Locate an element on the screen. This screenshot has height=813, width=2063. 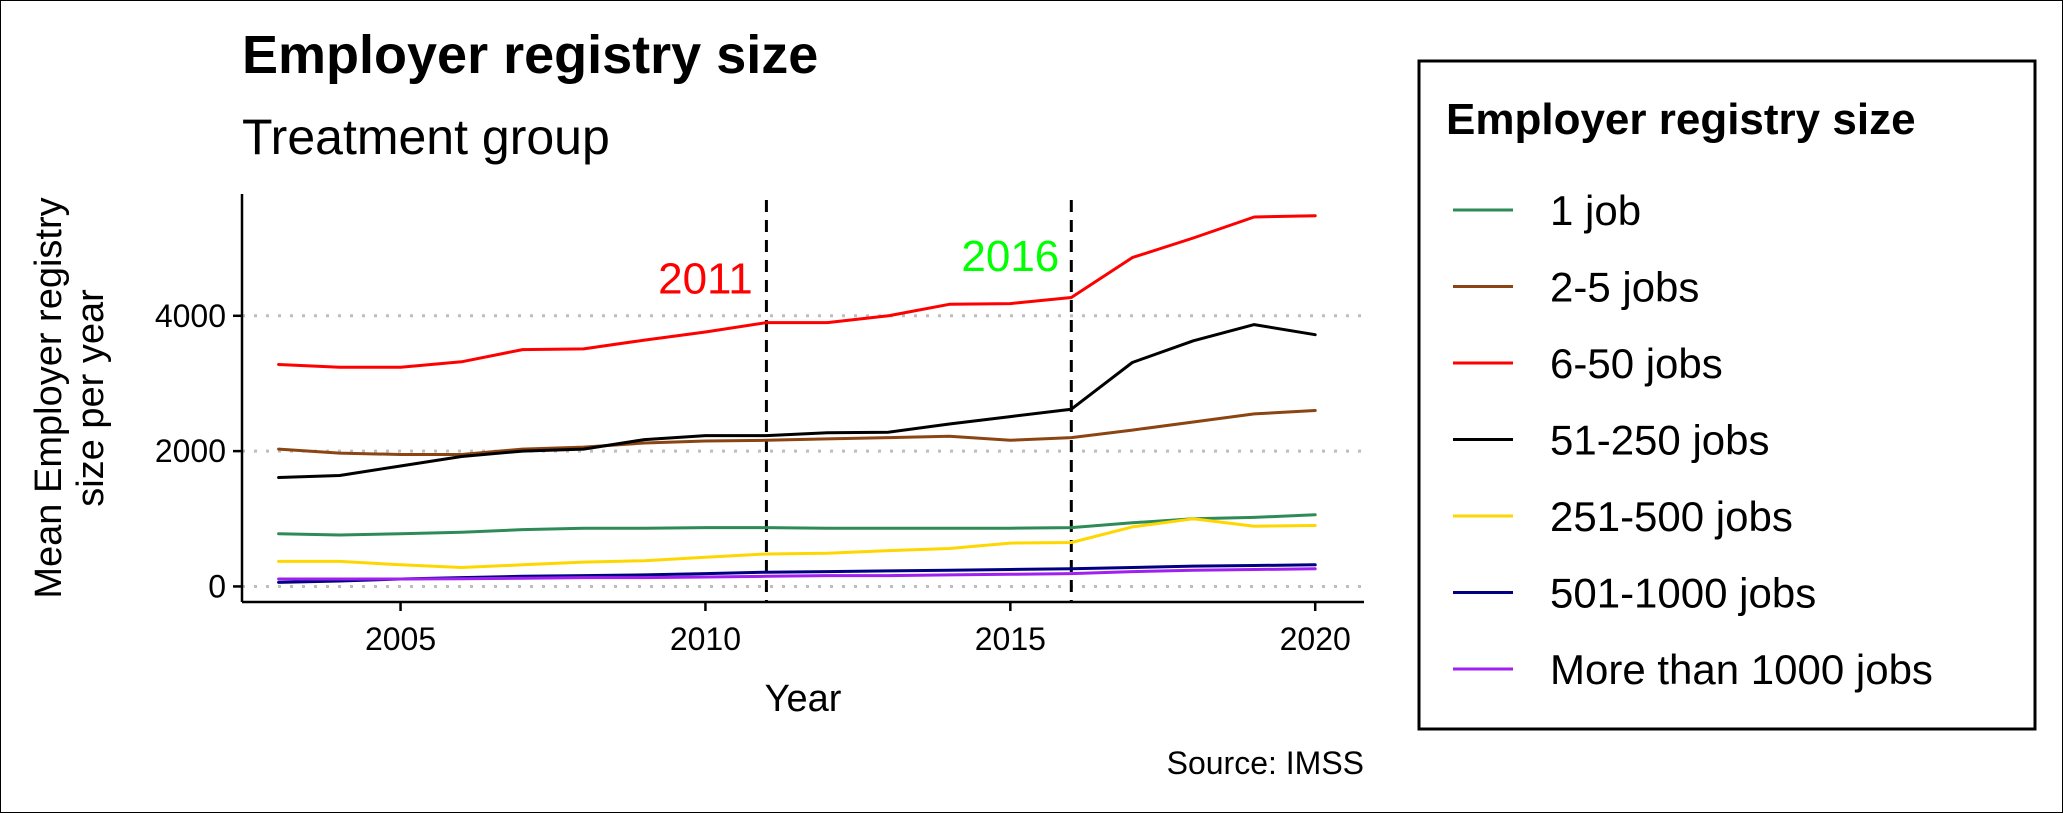
reference-lines is located at coordinates (918, 401).